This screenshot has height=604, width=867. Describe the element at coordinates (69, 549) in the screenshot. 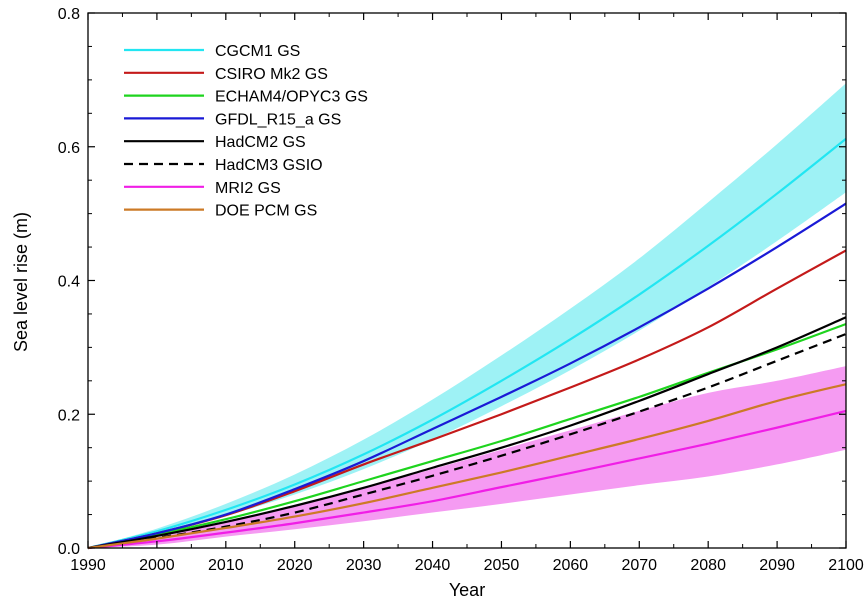

I see `y-tick-label: 0.0` at that location.